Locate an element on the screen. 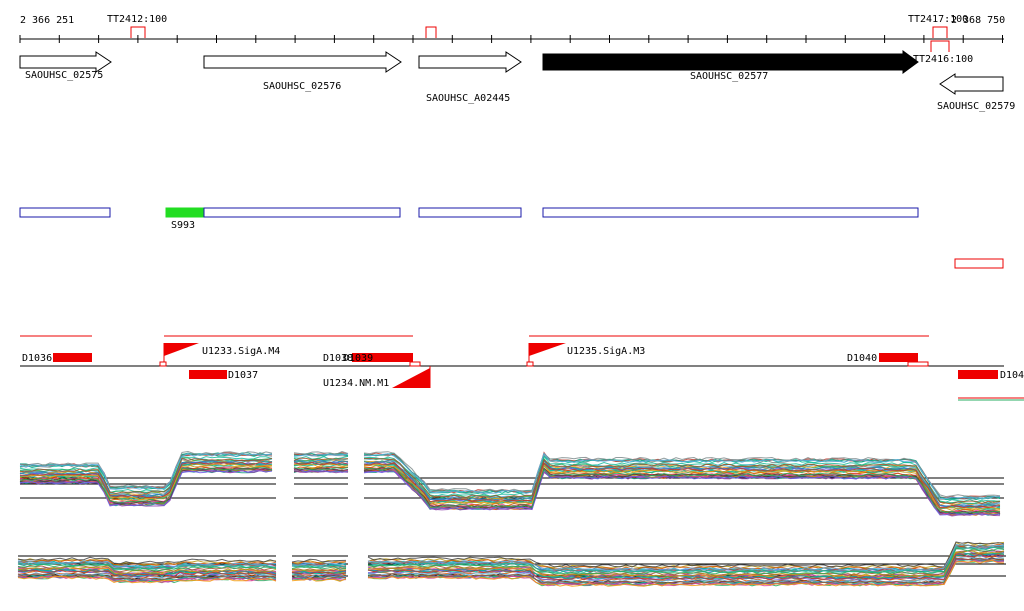  orf-box-highlighted is located at coordinates (185, 212).